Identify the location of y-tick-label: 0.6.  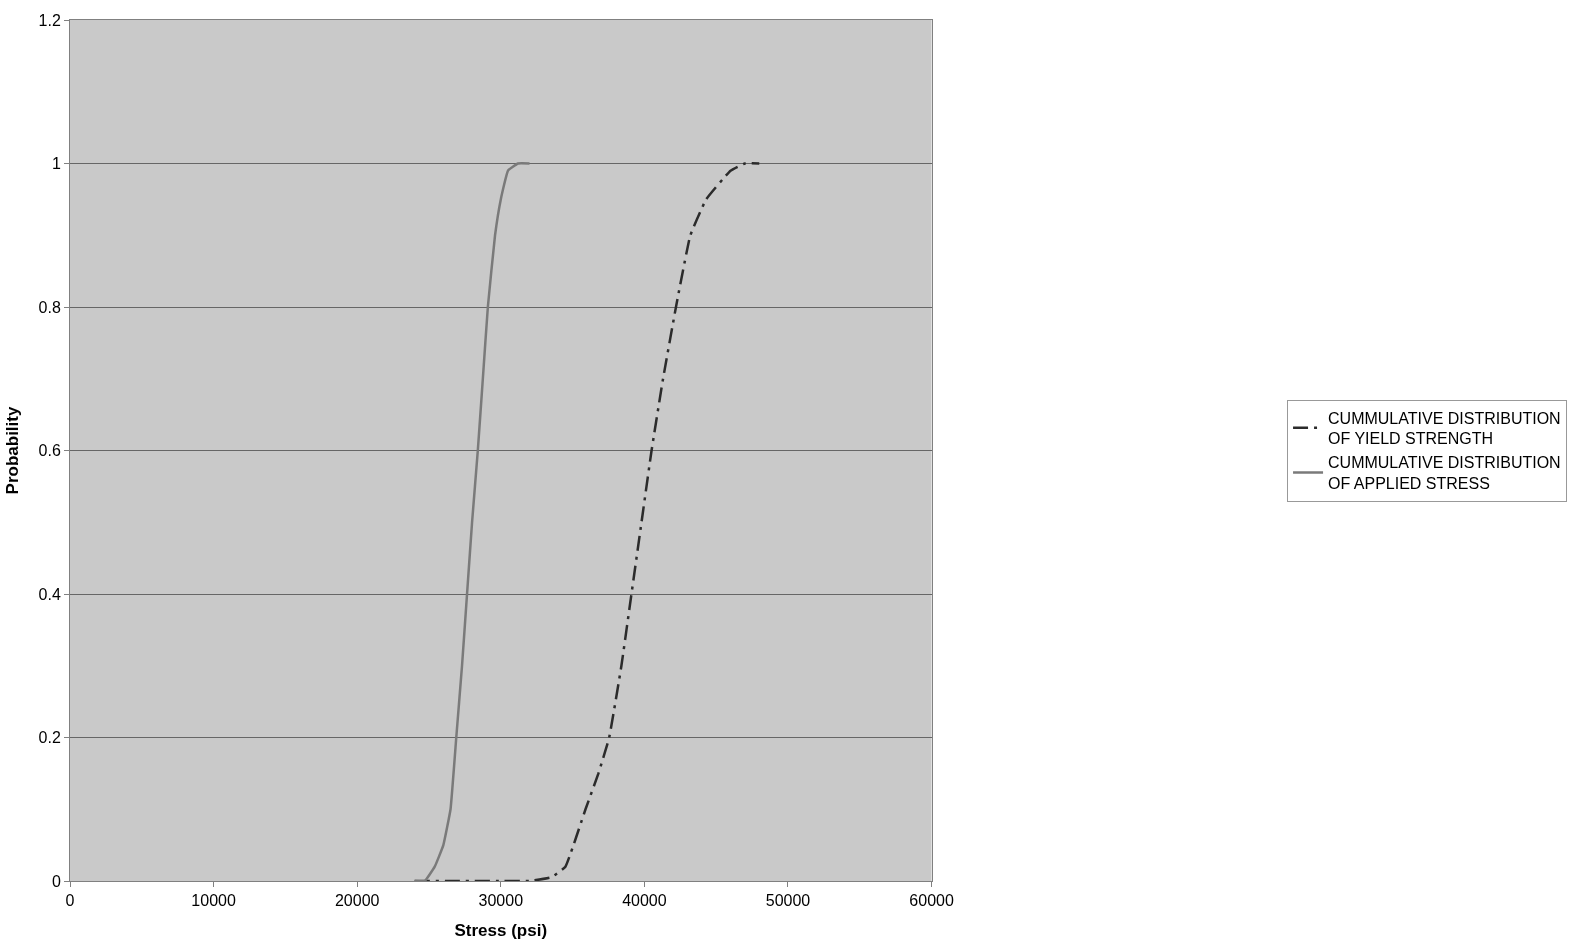
(49, 451).